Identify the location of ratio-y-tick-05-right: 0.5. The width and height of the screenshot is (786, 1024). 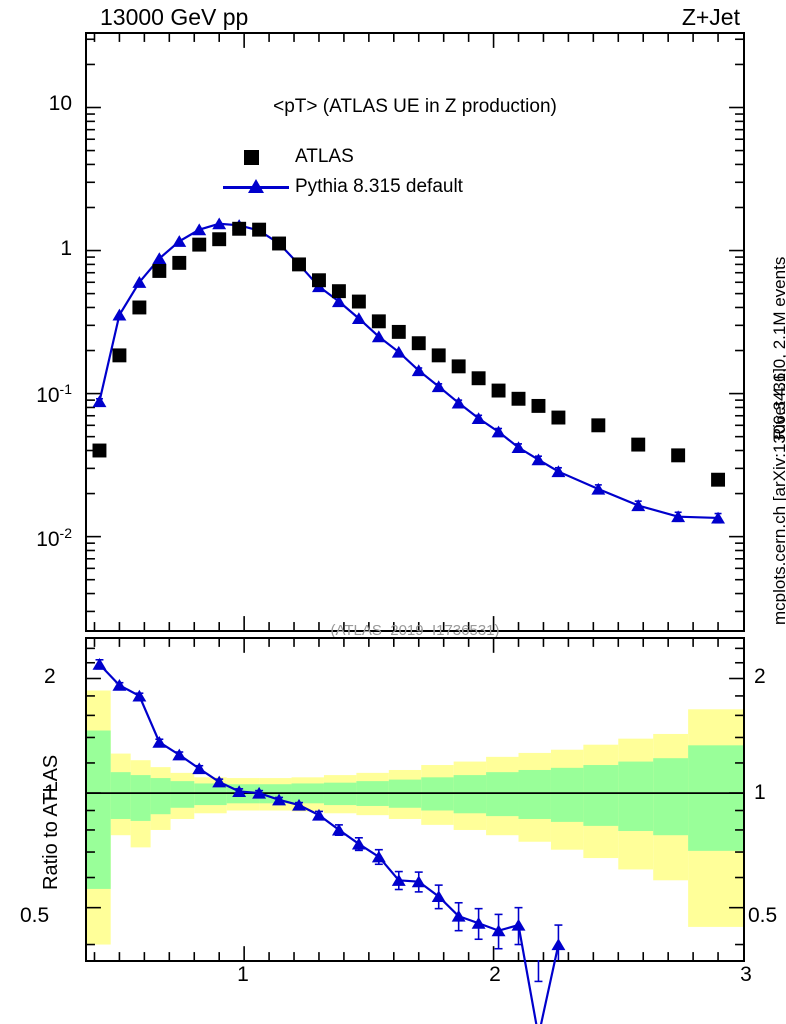
(763, 915).